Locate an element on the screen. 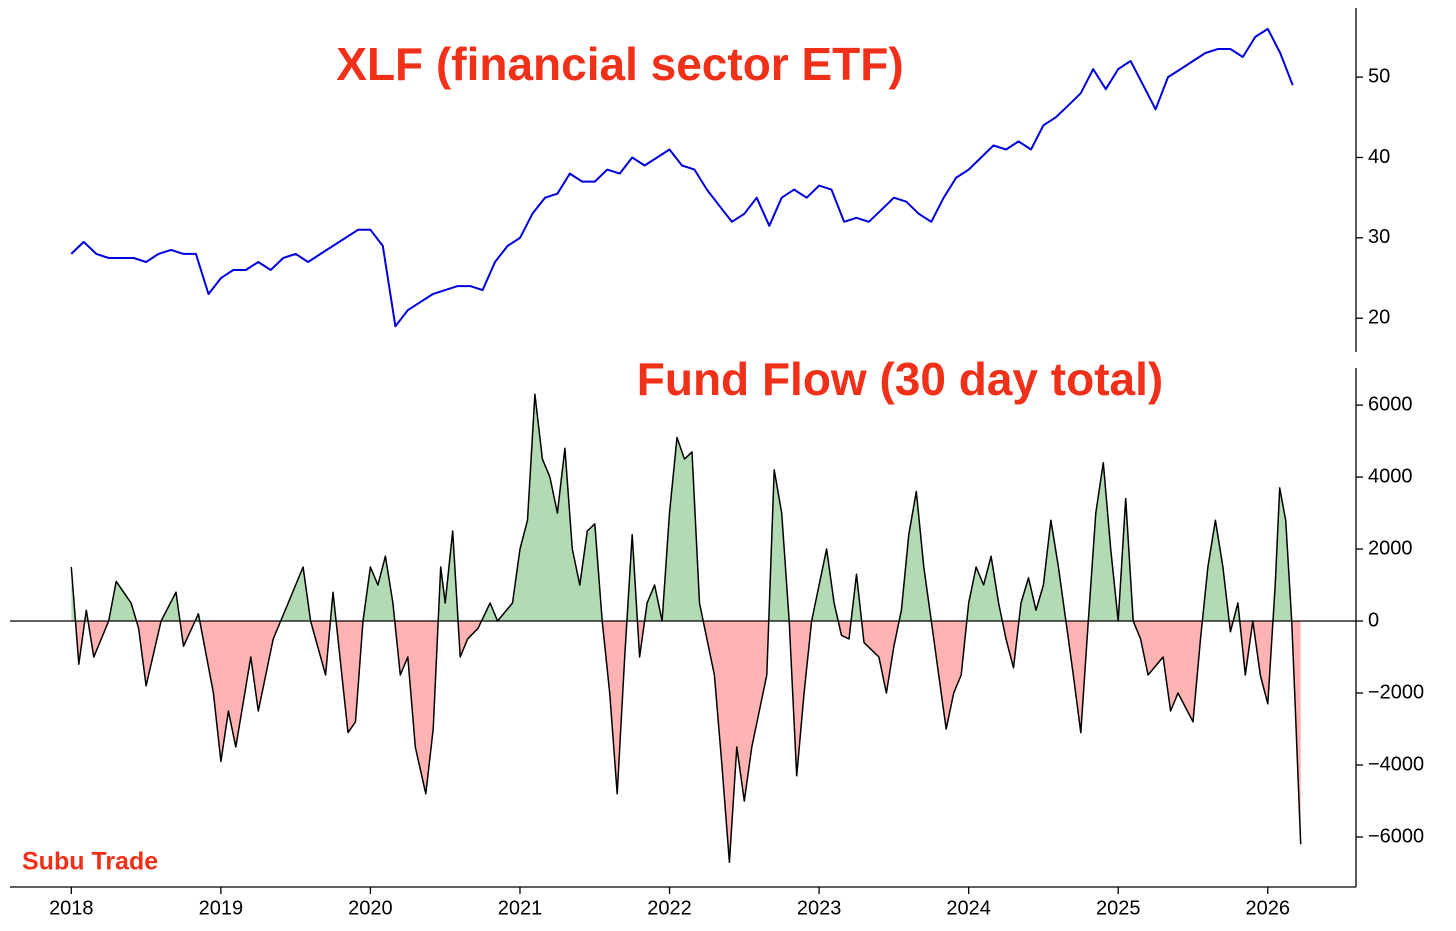  y-tick-label: 4000 is located at coordinates (1390, 476).